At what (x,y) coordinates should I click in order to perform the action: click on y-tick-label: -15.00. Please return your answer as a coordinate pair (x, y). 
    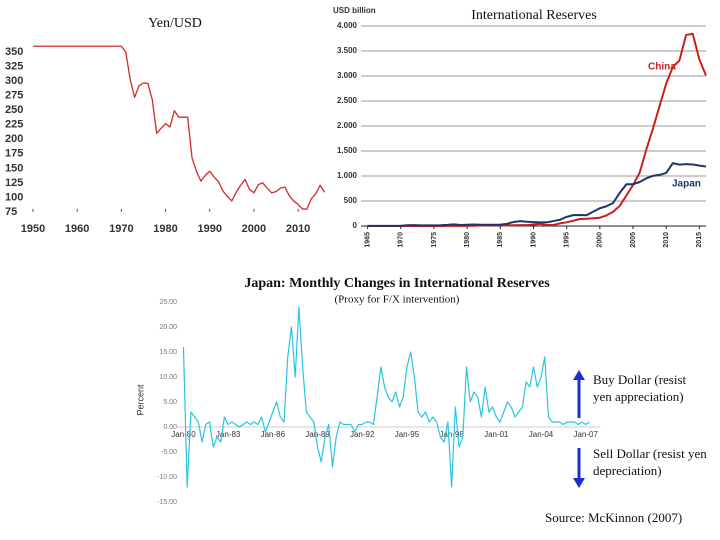
    Looking at the image, I should click on (167, 502).